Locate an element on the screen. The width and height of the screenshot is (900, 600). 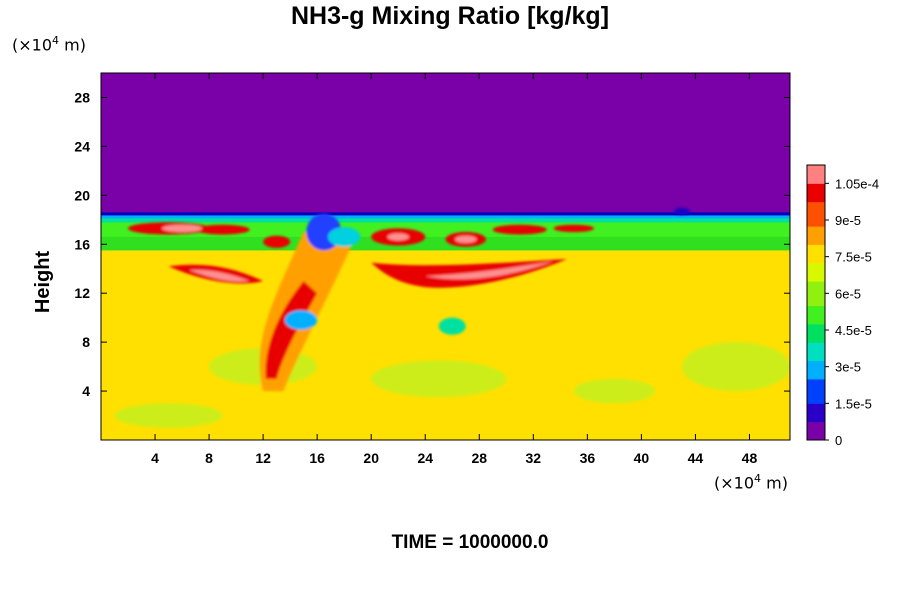
band-lower-green is located at coordinates (445, 243).